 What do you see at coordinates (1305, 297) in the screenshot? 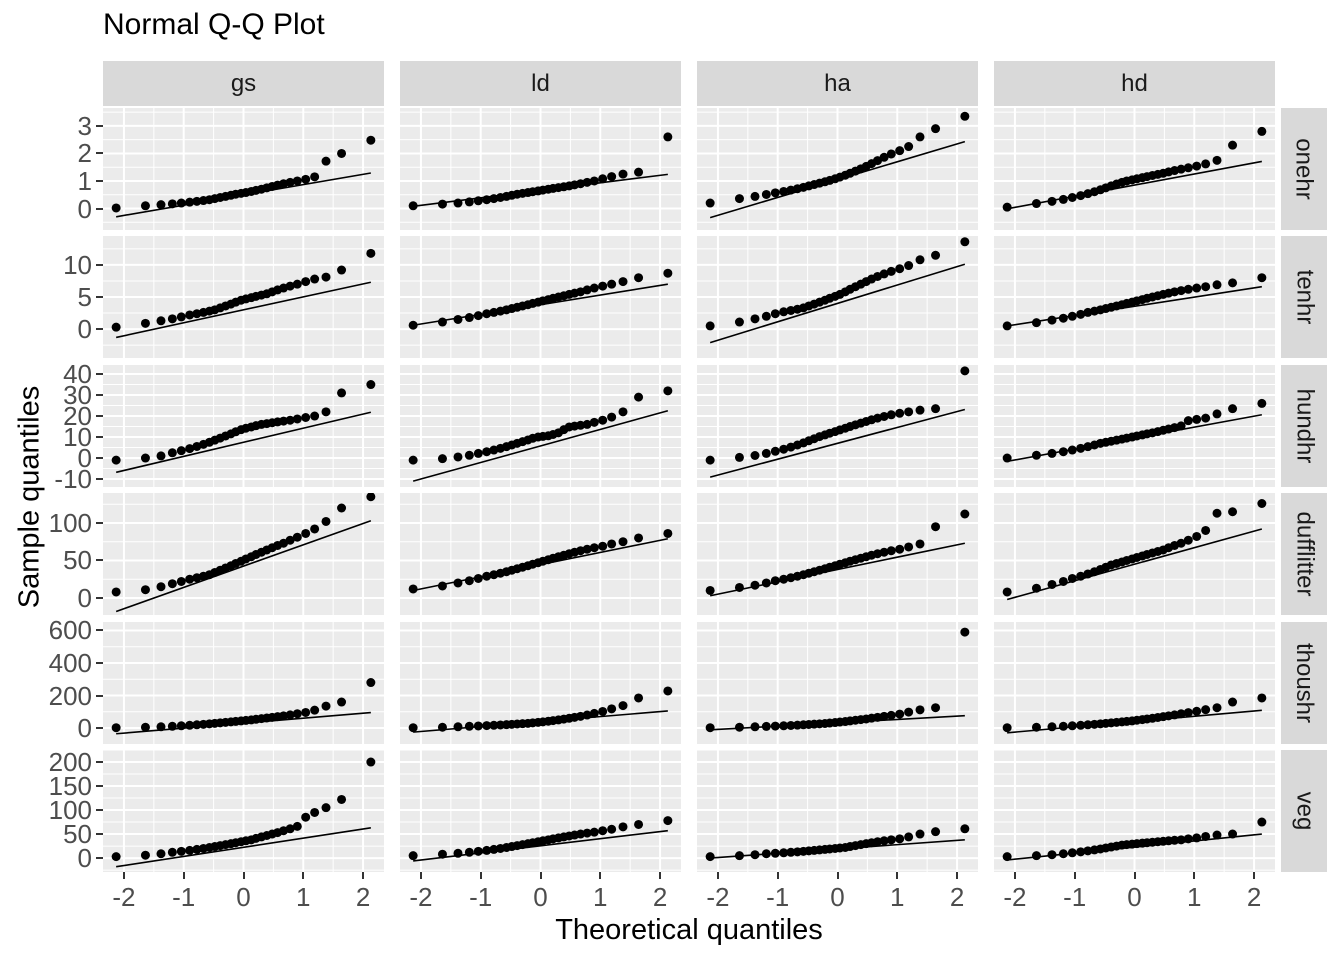
I see `strip-row-label: tenhr` at bounding box center [1305, 297].